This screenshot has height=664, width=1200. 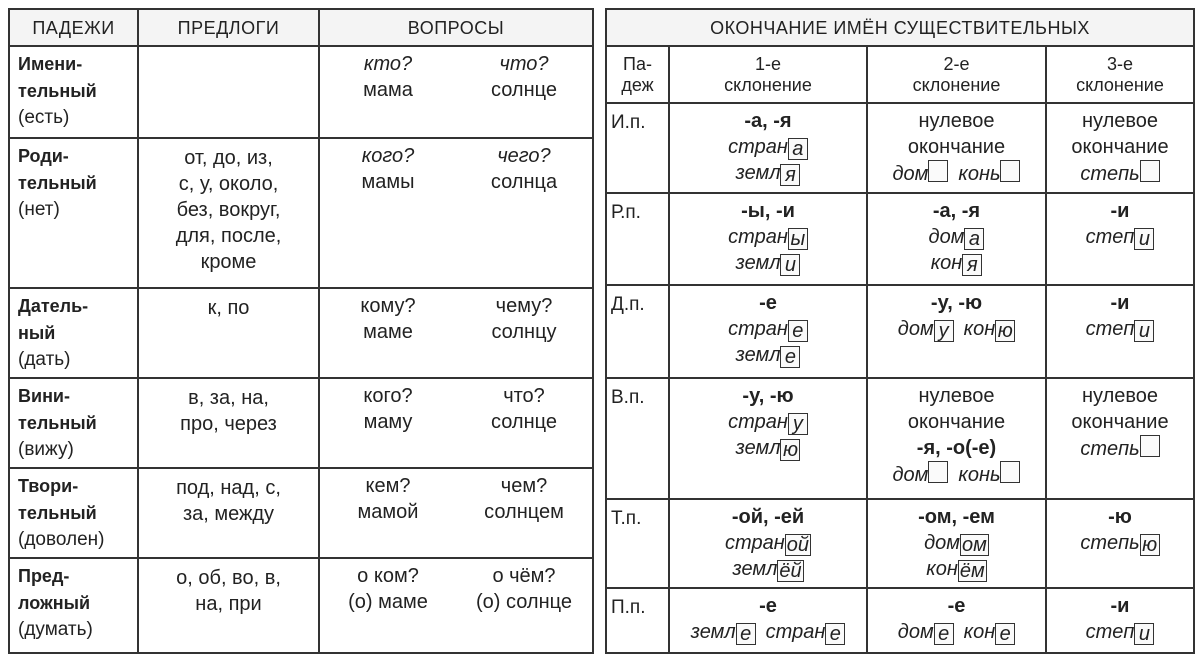 I want to click on questions-wrap: кто? мама что? солнце, so click(x=456, y=75).